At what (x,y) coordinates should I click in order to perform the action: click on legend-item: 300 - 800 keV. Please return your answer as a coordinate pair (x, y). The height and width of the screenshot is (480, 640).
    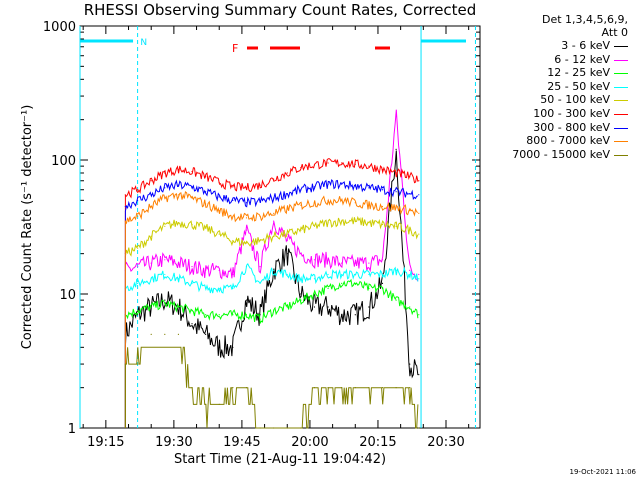
    Looking at the image, I should click on (560, 128).